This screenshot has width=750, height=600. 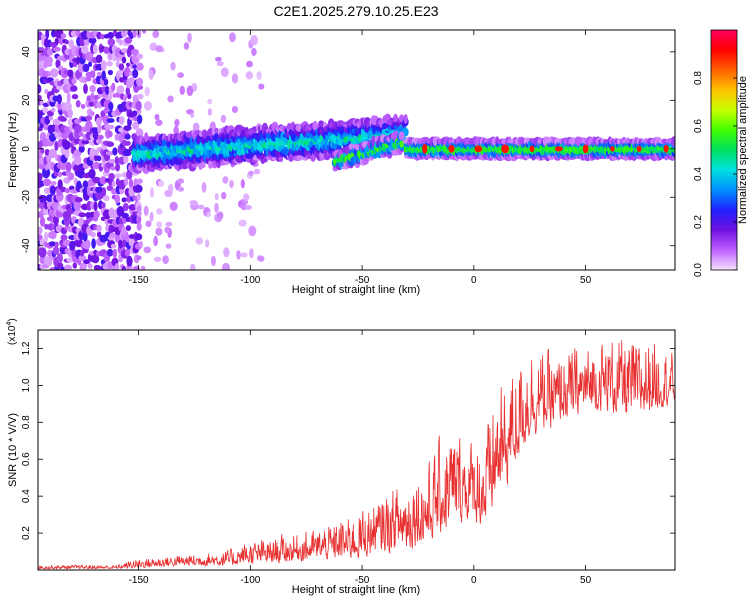 I want to click on heatmap-y-label: Frequency (Hz), so click(x=13, y=150).